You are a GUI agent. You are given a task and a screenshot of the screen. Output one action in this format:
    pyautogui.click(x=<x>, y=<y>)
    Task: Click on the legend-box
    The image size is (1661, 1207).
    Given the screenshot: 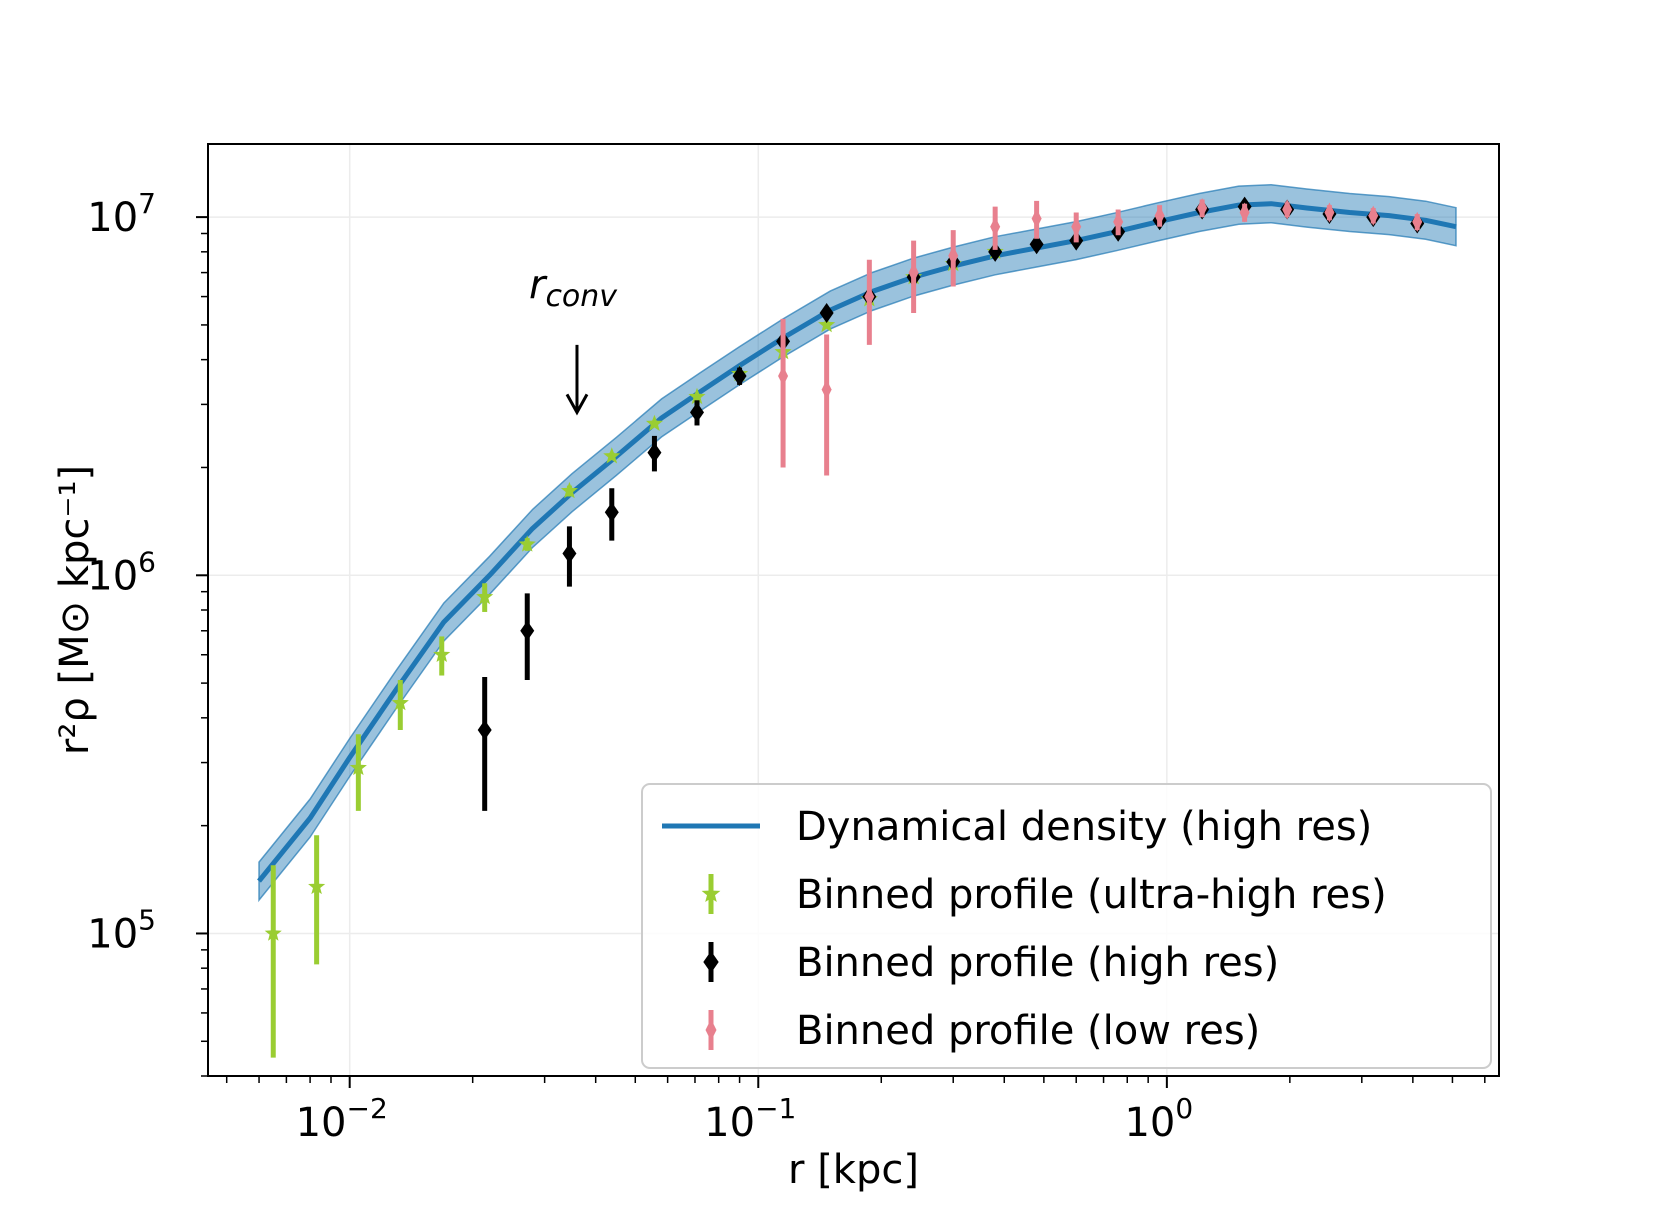 What is the action you would take?
    pyautogui.click(x=1066, y=926)
    